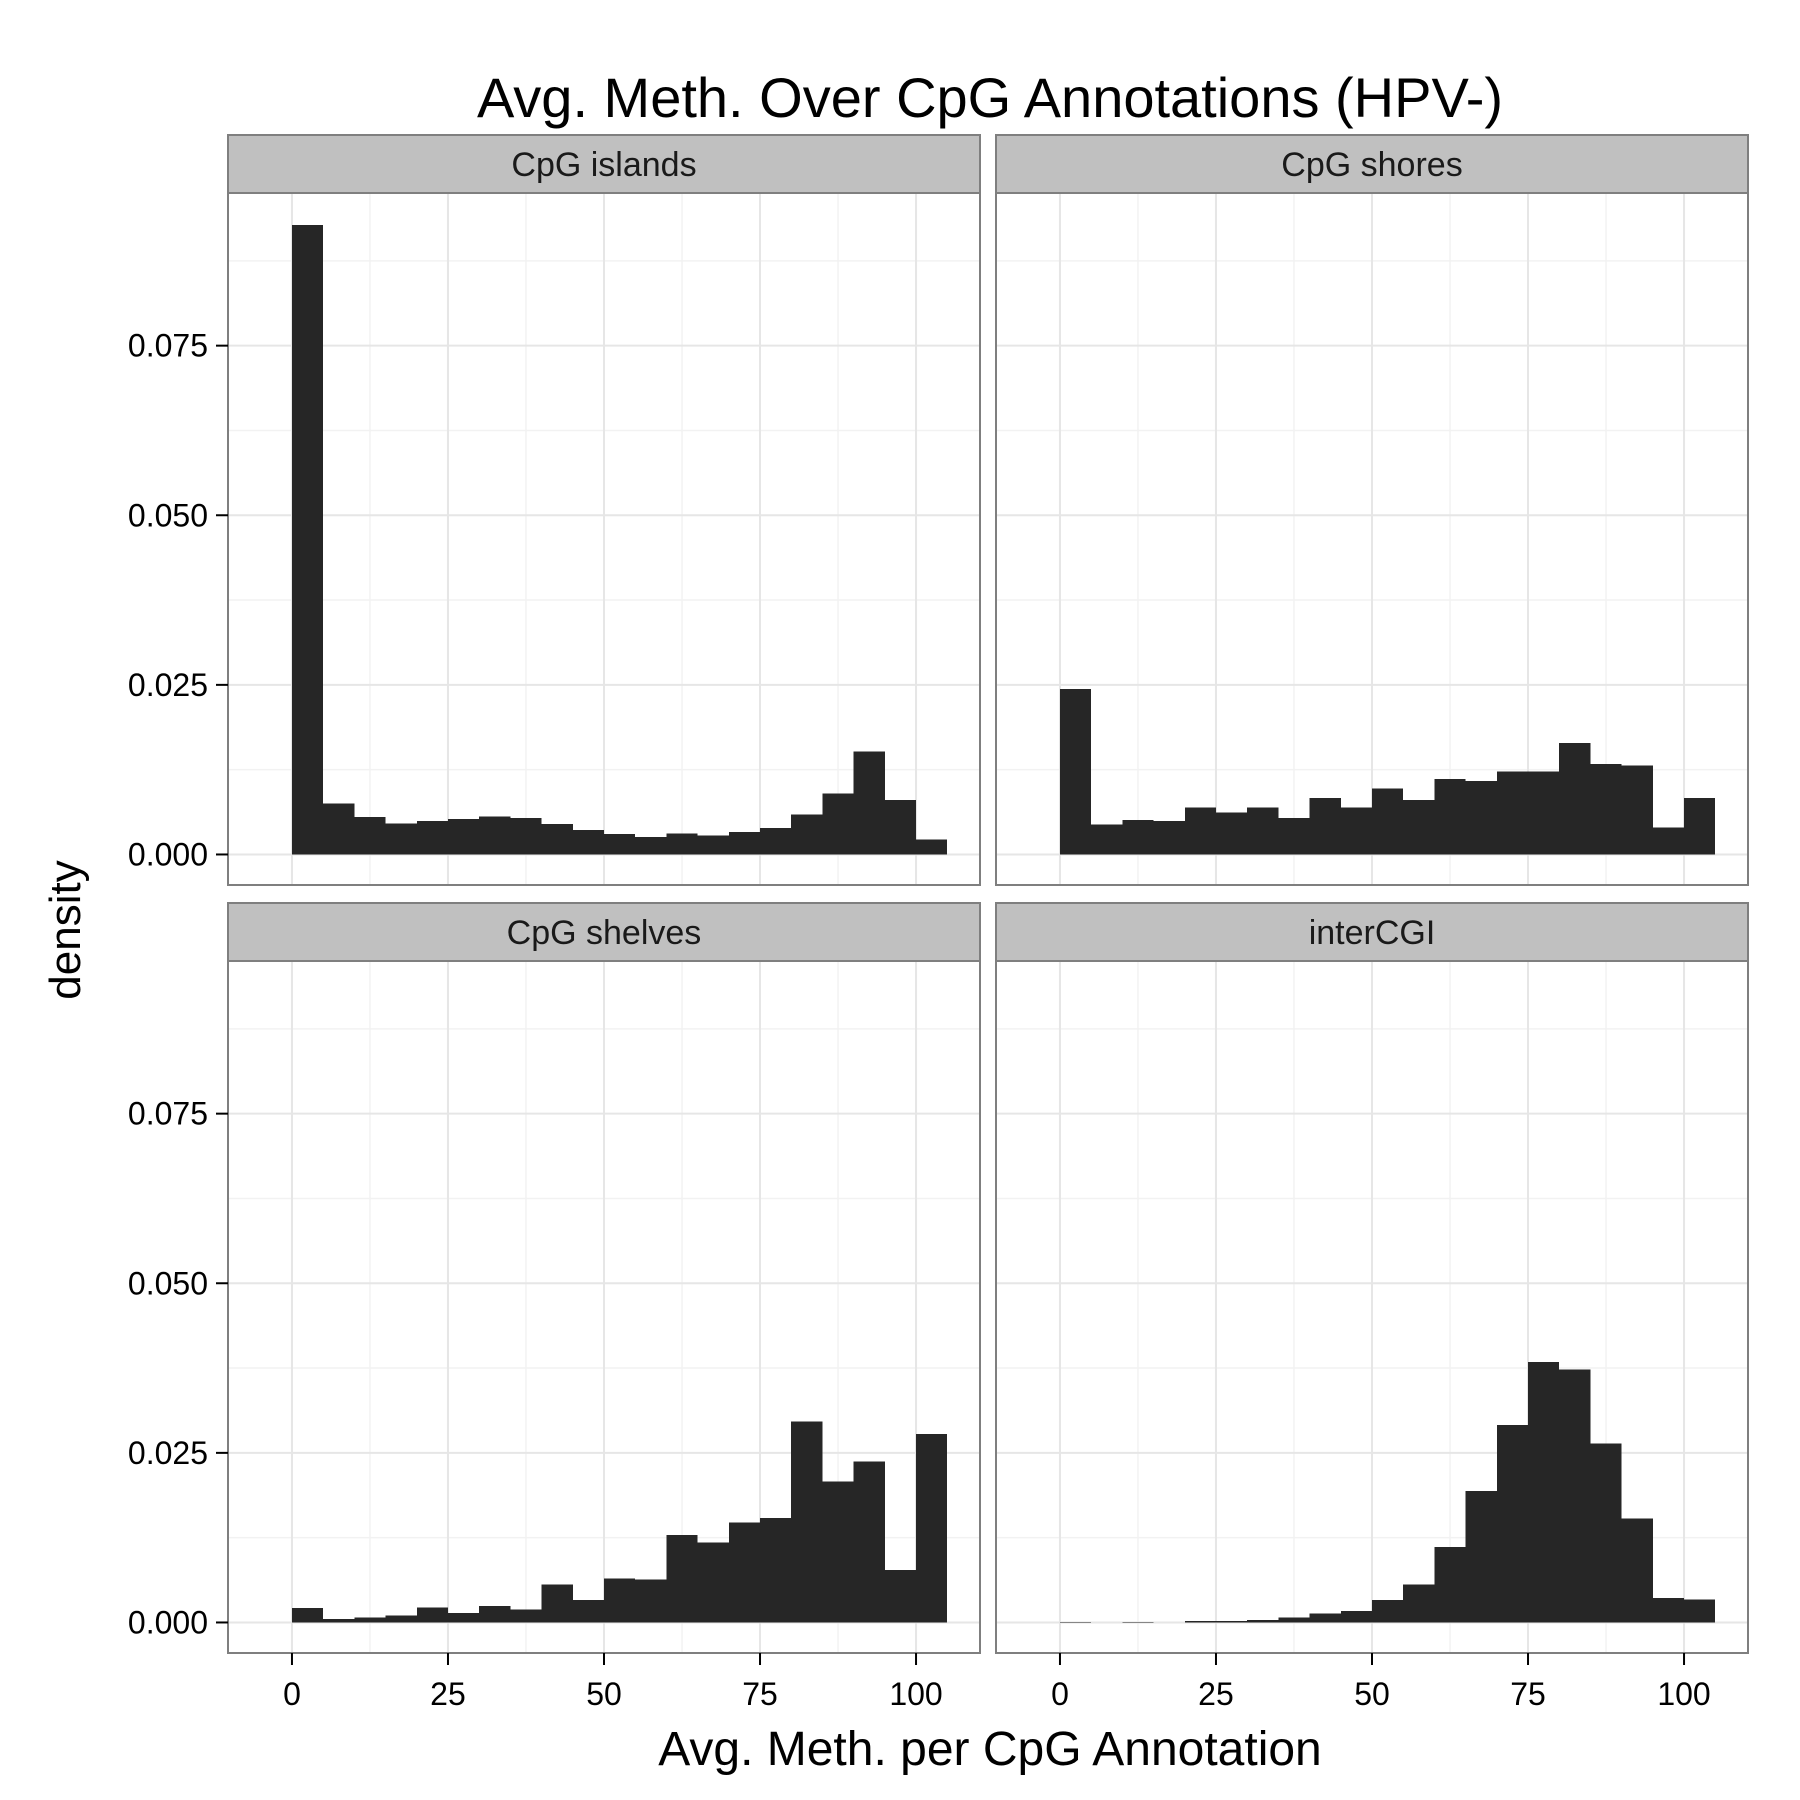 Image resolution: width=1800 pixels, height=1800 pixels. Describe the element at coordinates (168, 685) in the screenshot. I see `y-tick-label: 0.025` at that location.